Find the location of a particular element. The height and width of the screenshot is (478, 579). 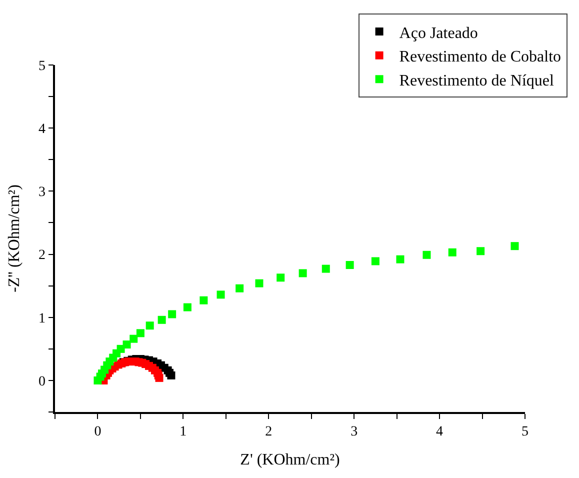

y-tick-label: 3 is located at coordinates (42, 192).